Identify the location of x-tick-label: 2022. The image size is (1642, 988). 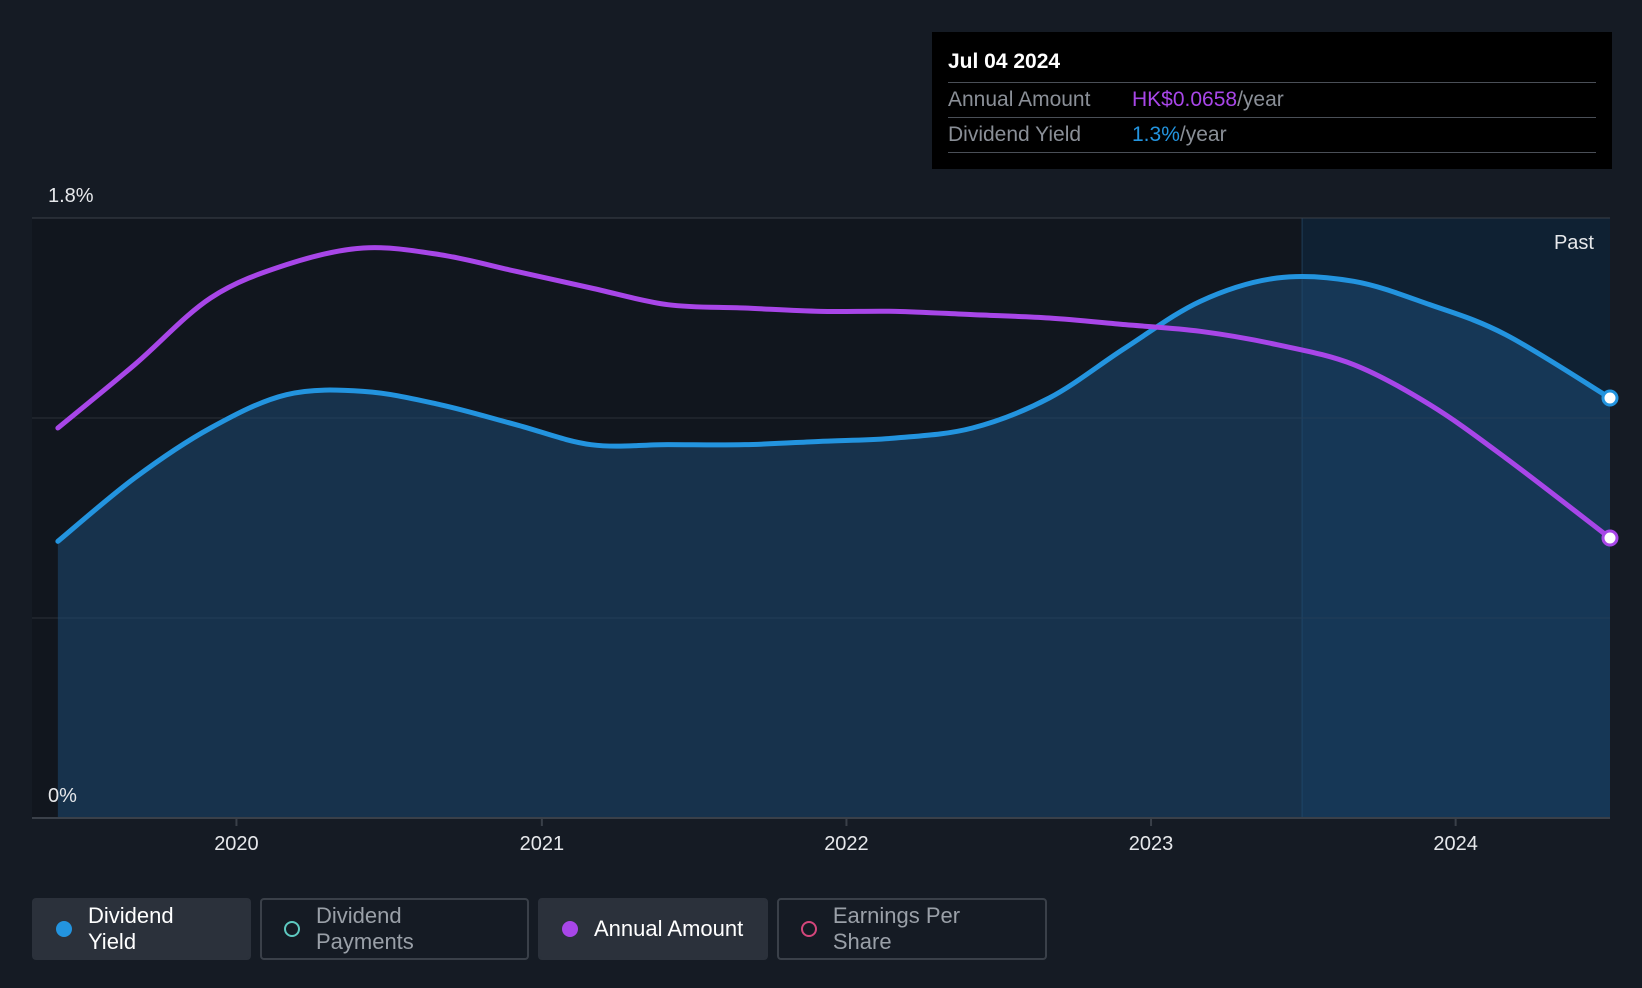
(846, 844).